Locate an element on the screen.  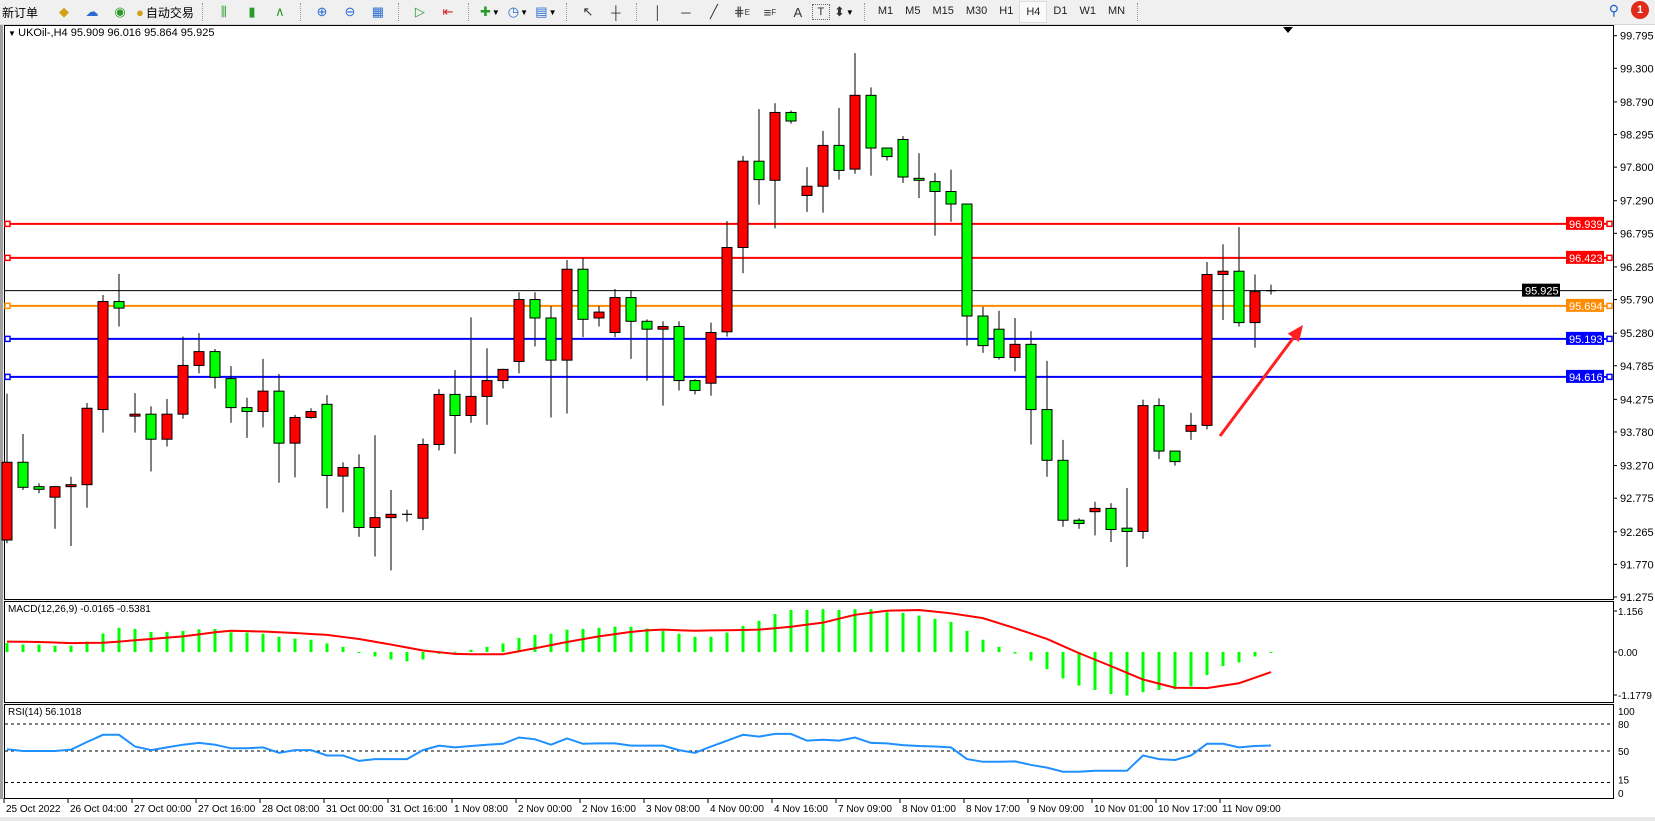
timeframe-m30: M30 is located at coordinates (976, 11).